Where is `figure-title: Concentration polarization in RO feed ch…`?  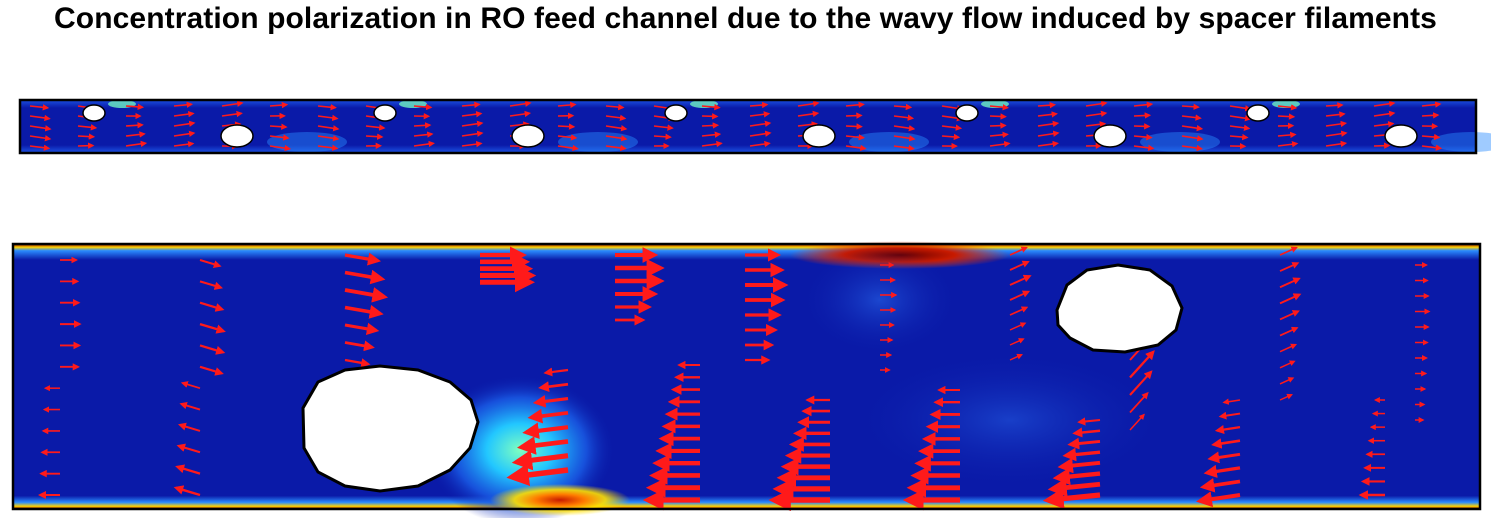
figure-title: Concentration polarization in RO feed ch… is located at coordinates (745, 18).